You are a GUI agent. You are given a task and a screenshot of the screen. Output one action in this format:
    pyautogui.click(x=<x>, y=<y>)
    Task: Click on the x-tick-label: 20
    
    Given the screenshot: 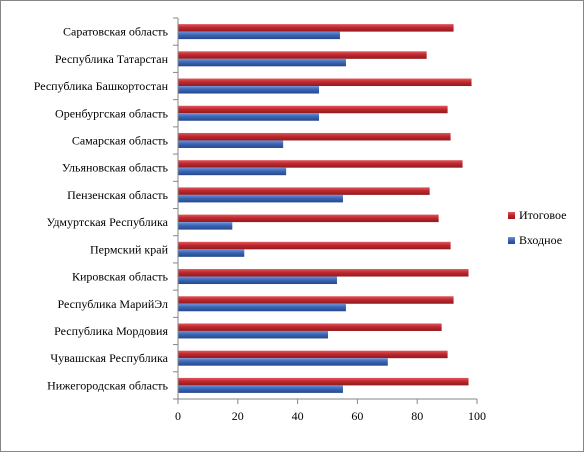 What is the action you would take?
    pyautogui.click(x=238, y=416)
    